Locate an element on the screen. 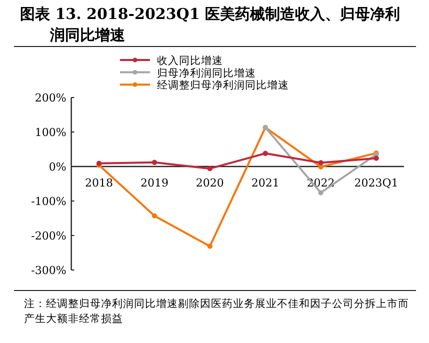 This screenshot has width=429, height=343. chart-title: 图表 13. 2018-2023Q1 医美药械制造收入、归母净利润同比增速 is located at coordinates (210, 25).